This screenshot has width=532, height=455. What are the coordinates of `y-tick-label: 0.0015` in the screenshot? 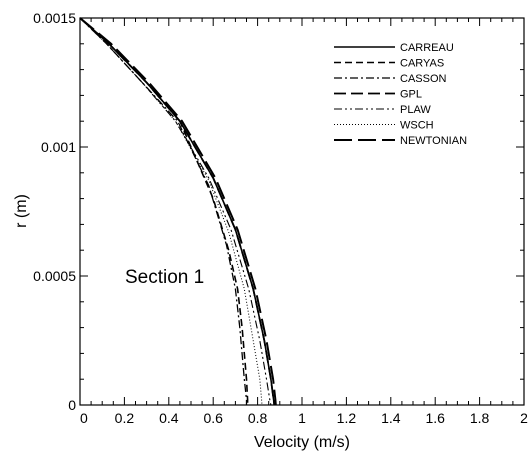 It's located at (54, 18).